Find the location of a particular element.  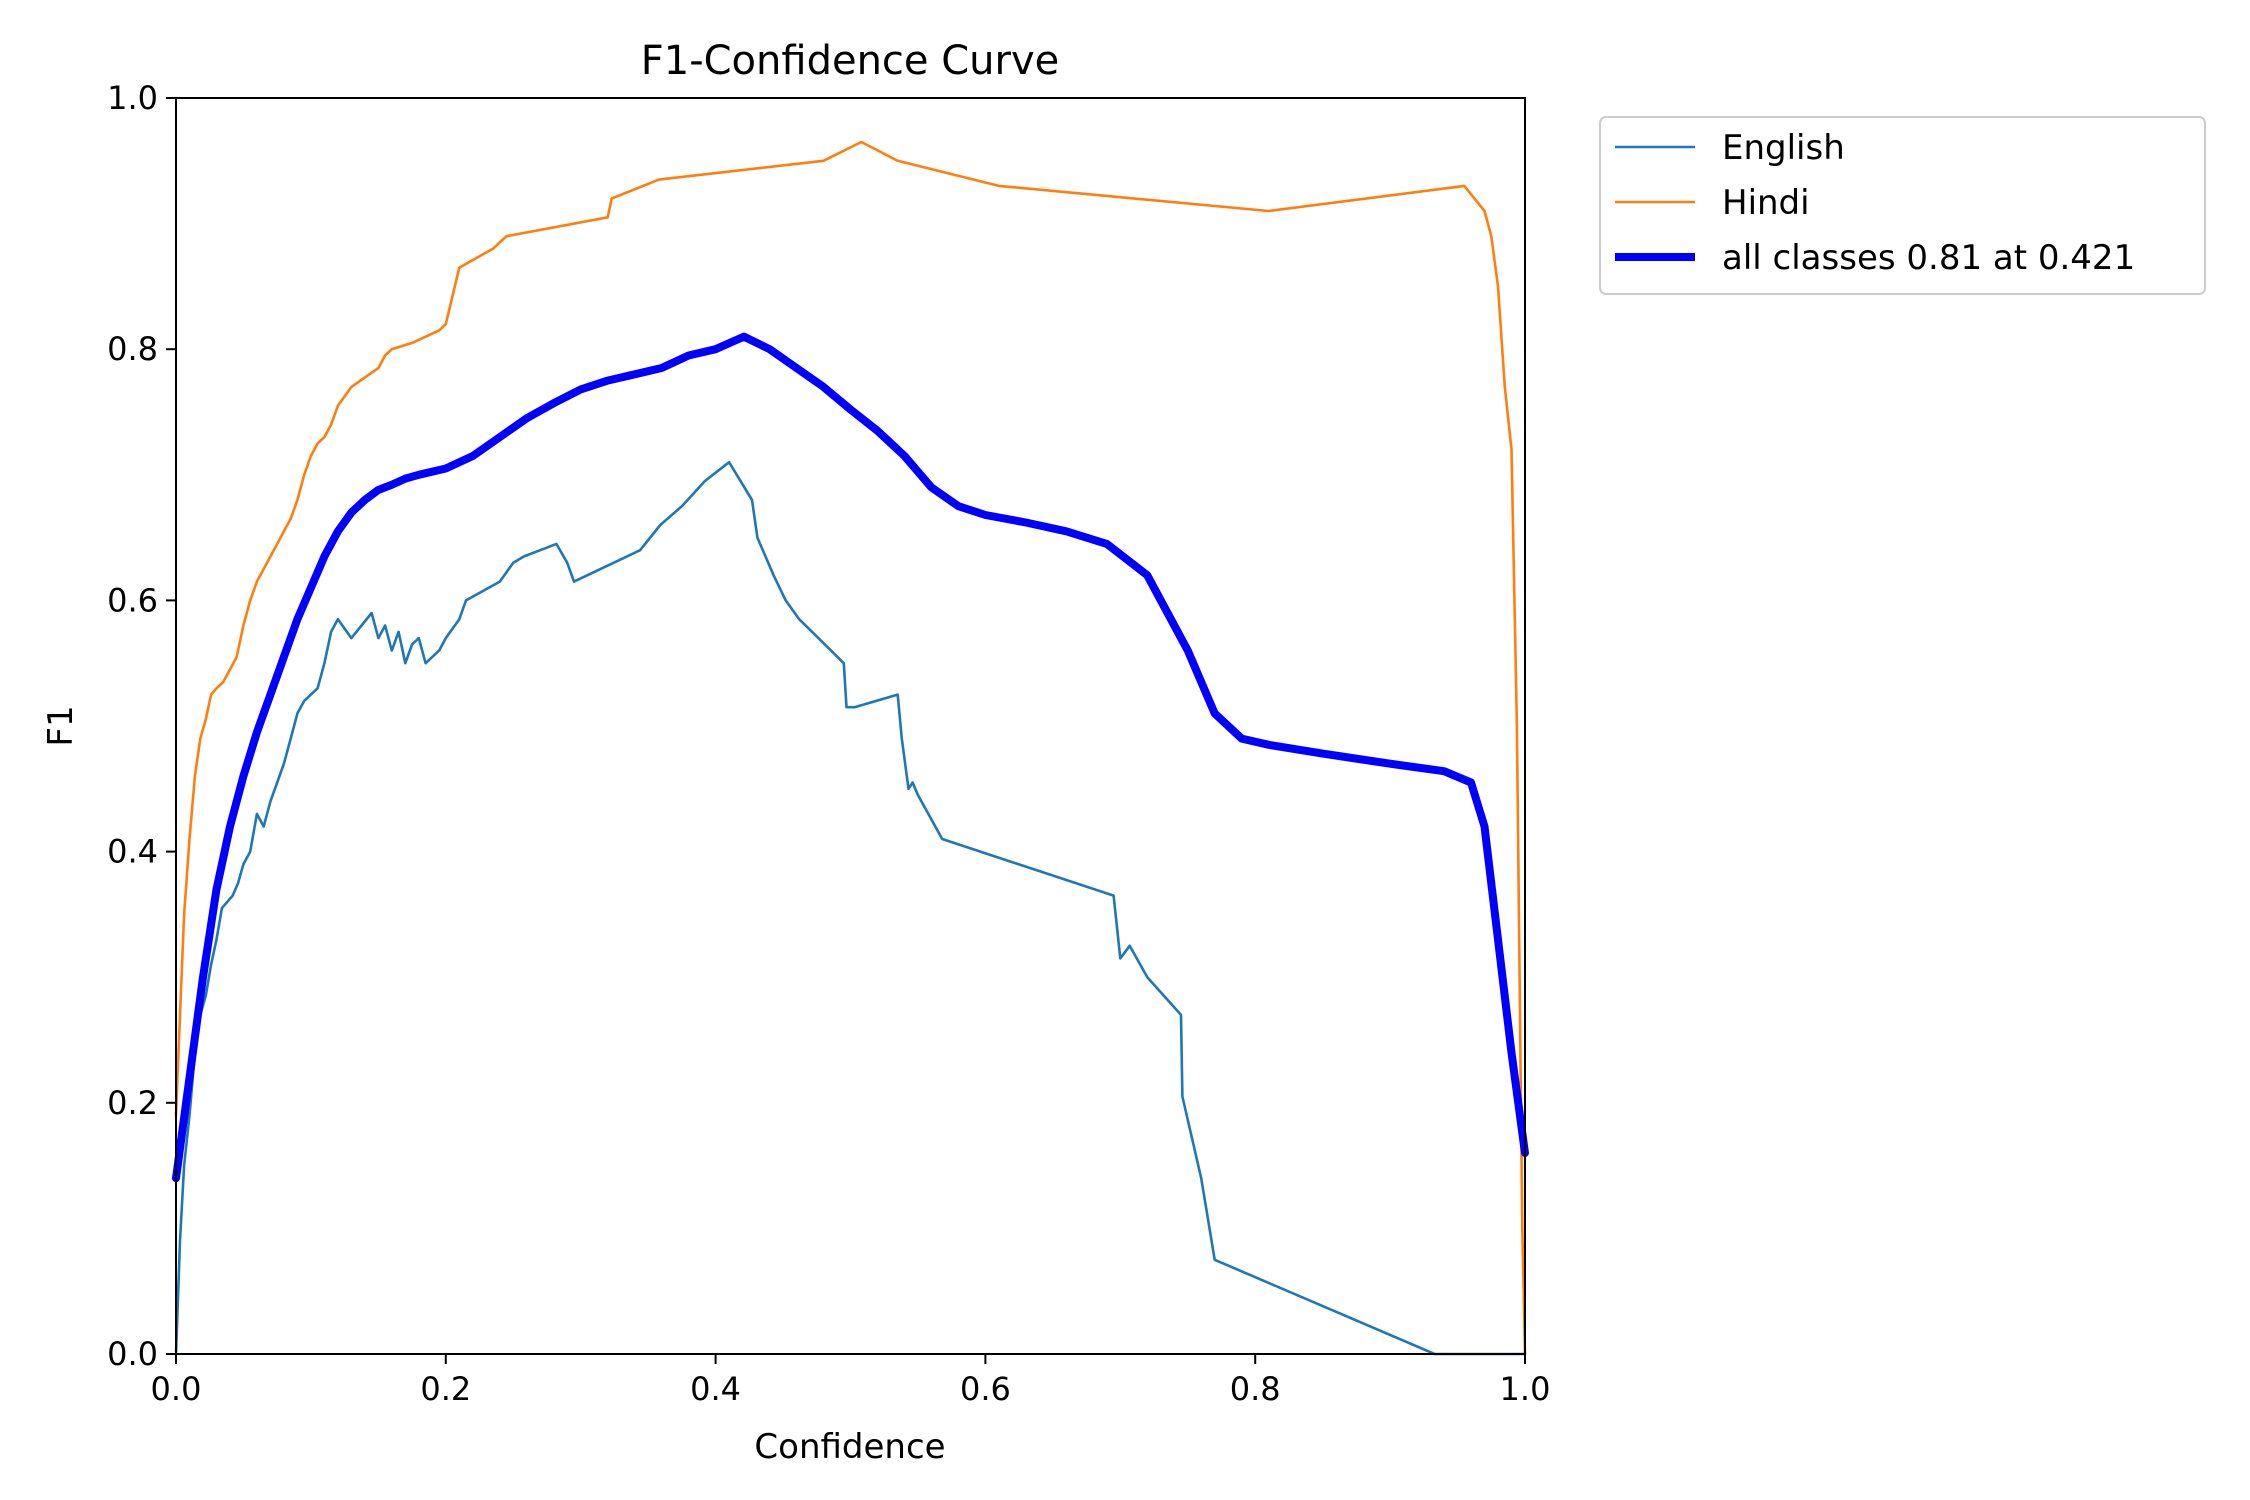

x-tick-label: 0.2 is located at coordinates (445, 1389).